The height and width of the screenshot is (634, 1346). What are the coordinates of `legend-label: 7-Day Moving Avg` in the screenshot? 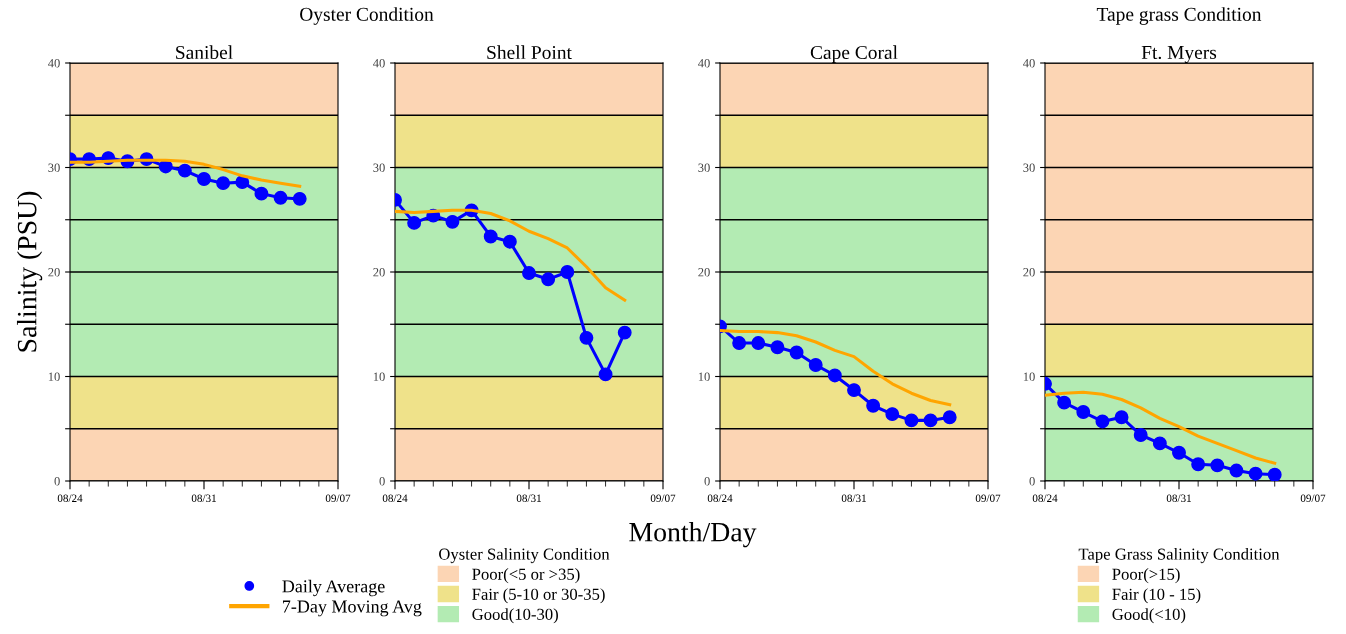 It's located at (352, 608).